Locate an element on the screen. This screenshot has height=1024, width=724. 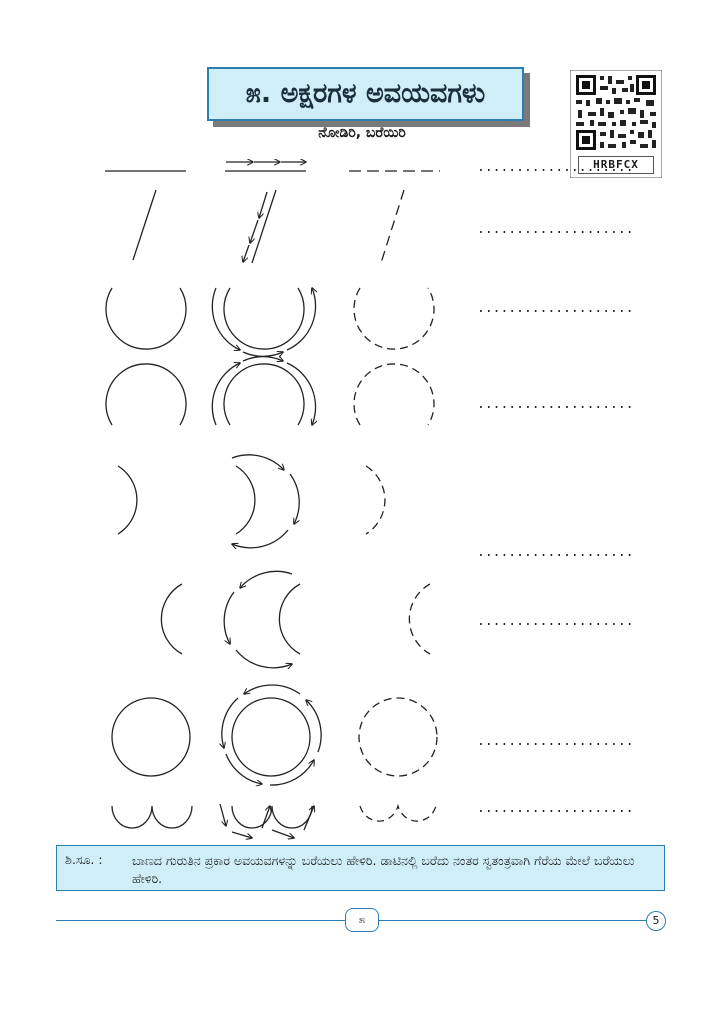
double-bowl-dashed is located at coordinates (398, 812).